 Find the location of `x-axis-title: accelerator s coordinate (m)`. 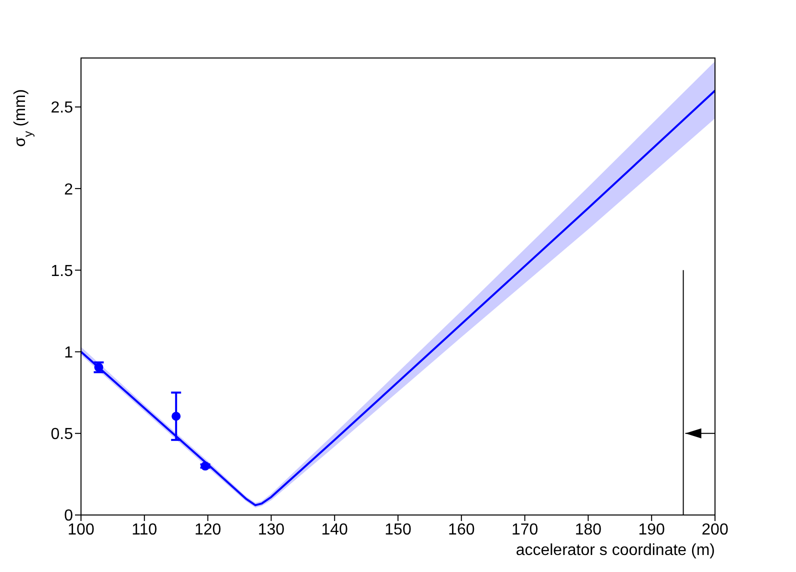

x-axis-title: accelerator s coordinate (m) is located at coordinates (615, 550).